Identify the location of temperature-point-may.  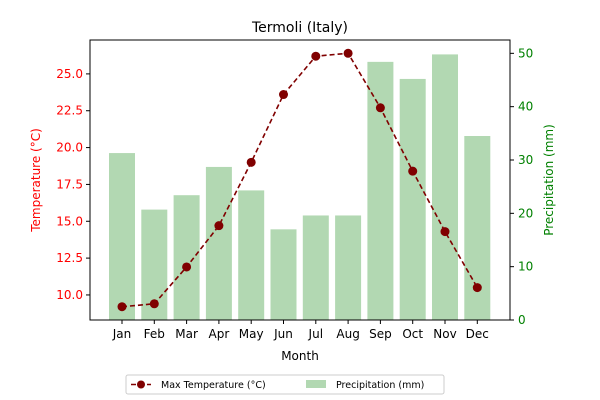
(251, 162).